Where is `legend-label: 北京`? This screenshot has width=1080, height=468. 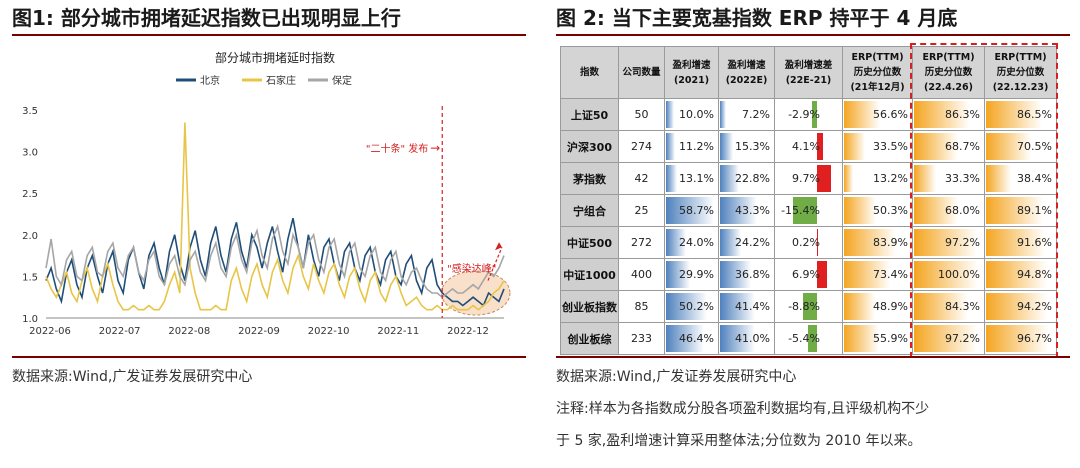
legend-label: 北京 is located at coordinates (210, 80).